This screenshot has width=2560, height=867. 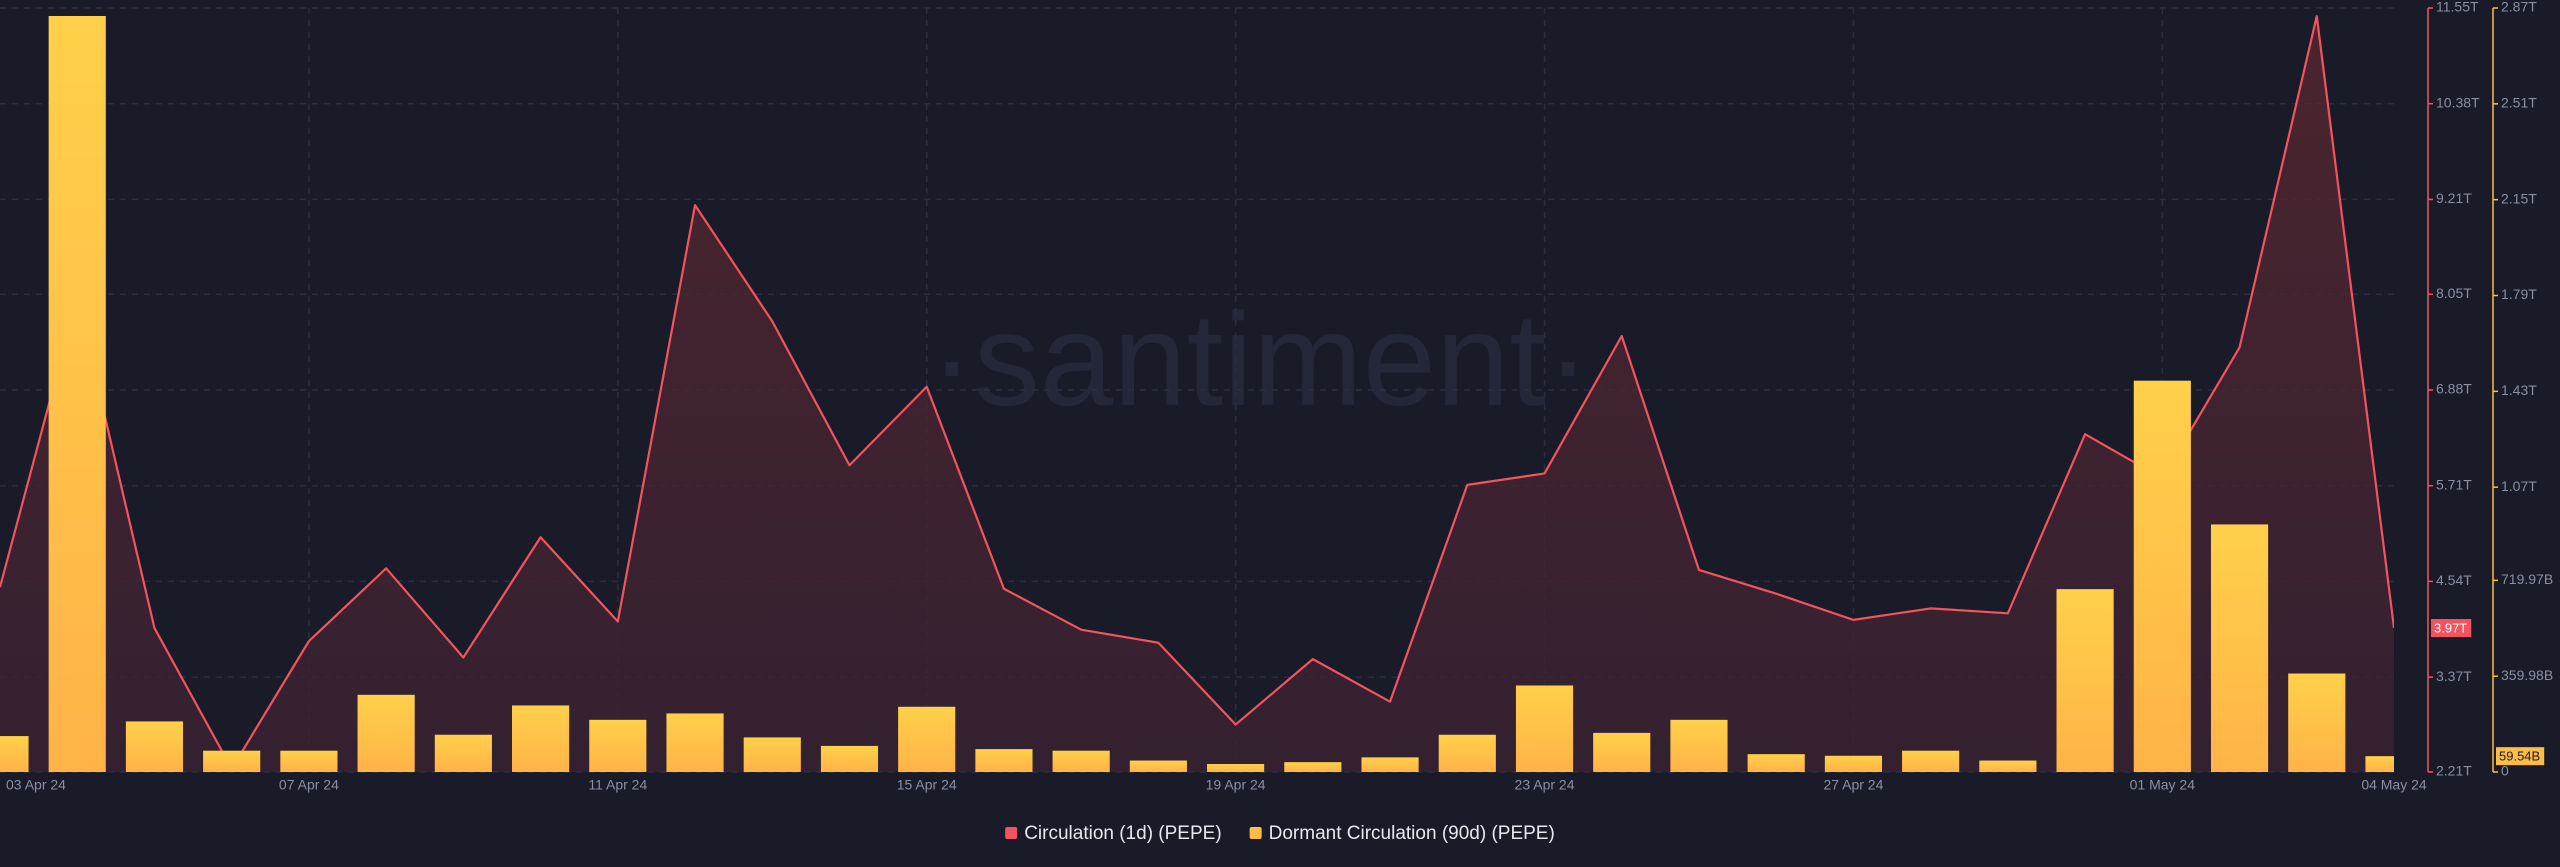 What do you see at coordinates (2519, 7) in the screenshot?
I see `y2-tick-label: 2.87T` at bounding box center [2519, 7].